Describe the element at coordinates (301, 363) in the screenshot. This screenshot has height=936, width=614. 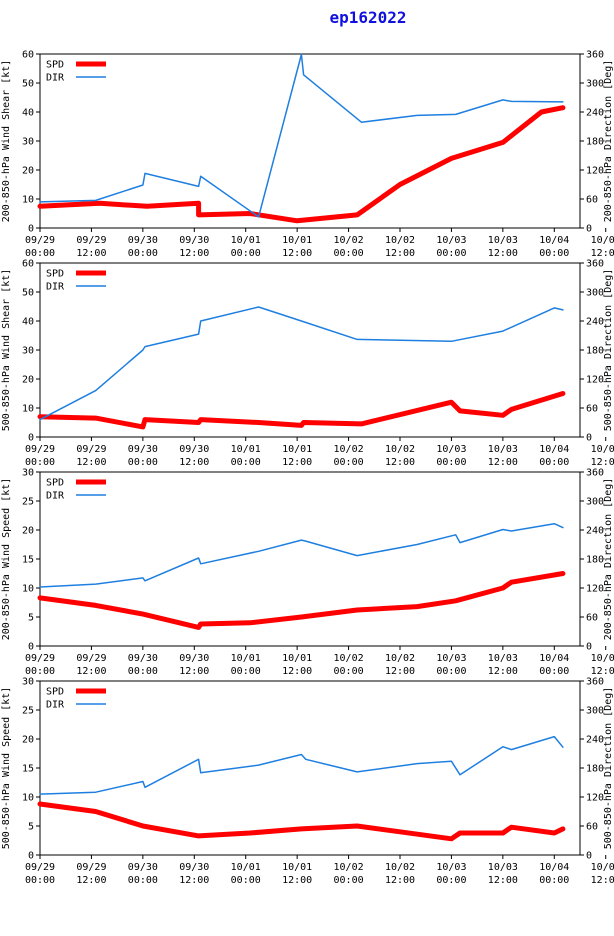
I see `dir-series-line` at that location.